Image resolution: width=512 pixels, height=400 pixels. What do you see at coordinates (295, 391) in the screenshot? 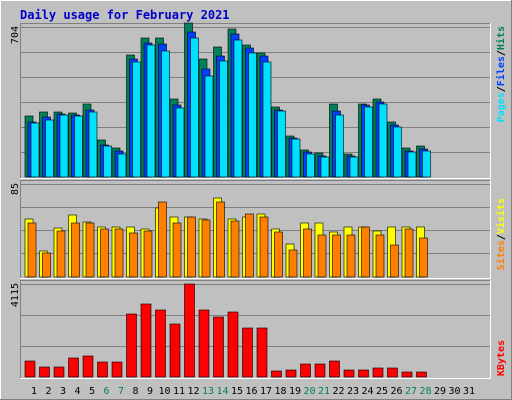
I see `day-label-19: 19` at bounding box center [295, 391].